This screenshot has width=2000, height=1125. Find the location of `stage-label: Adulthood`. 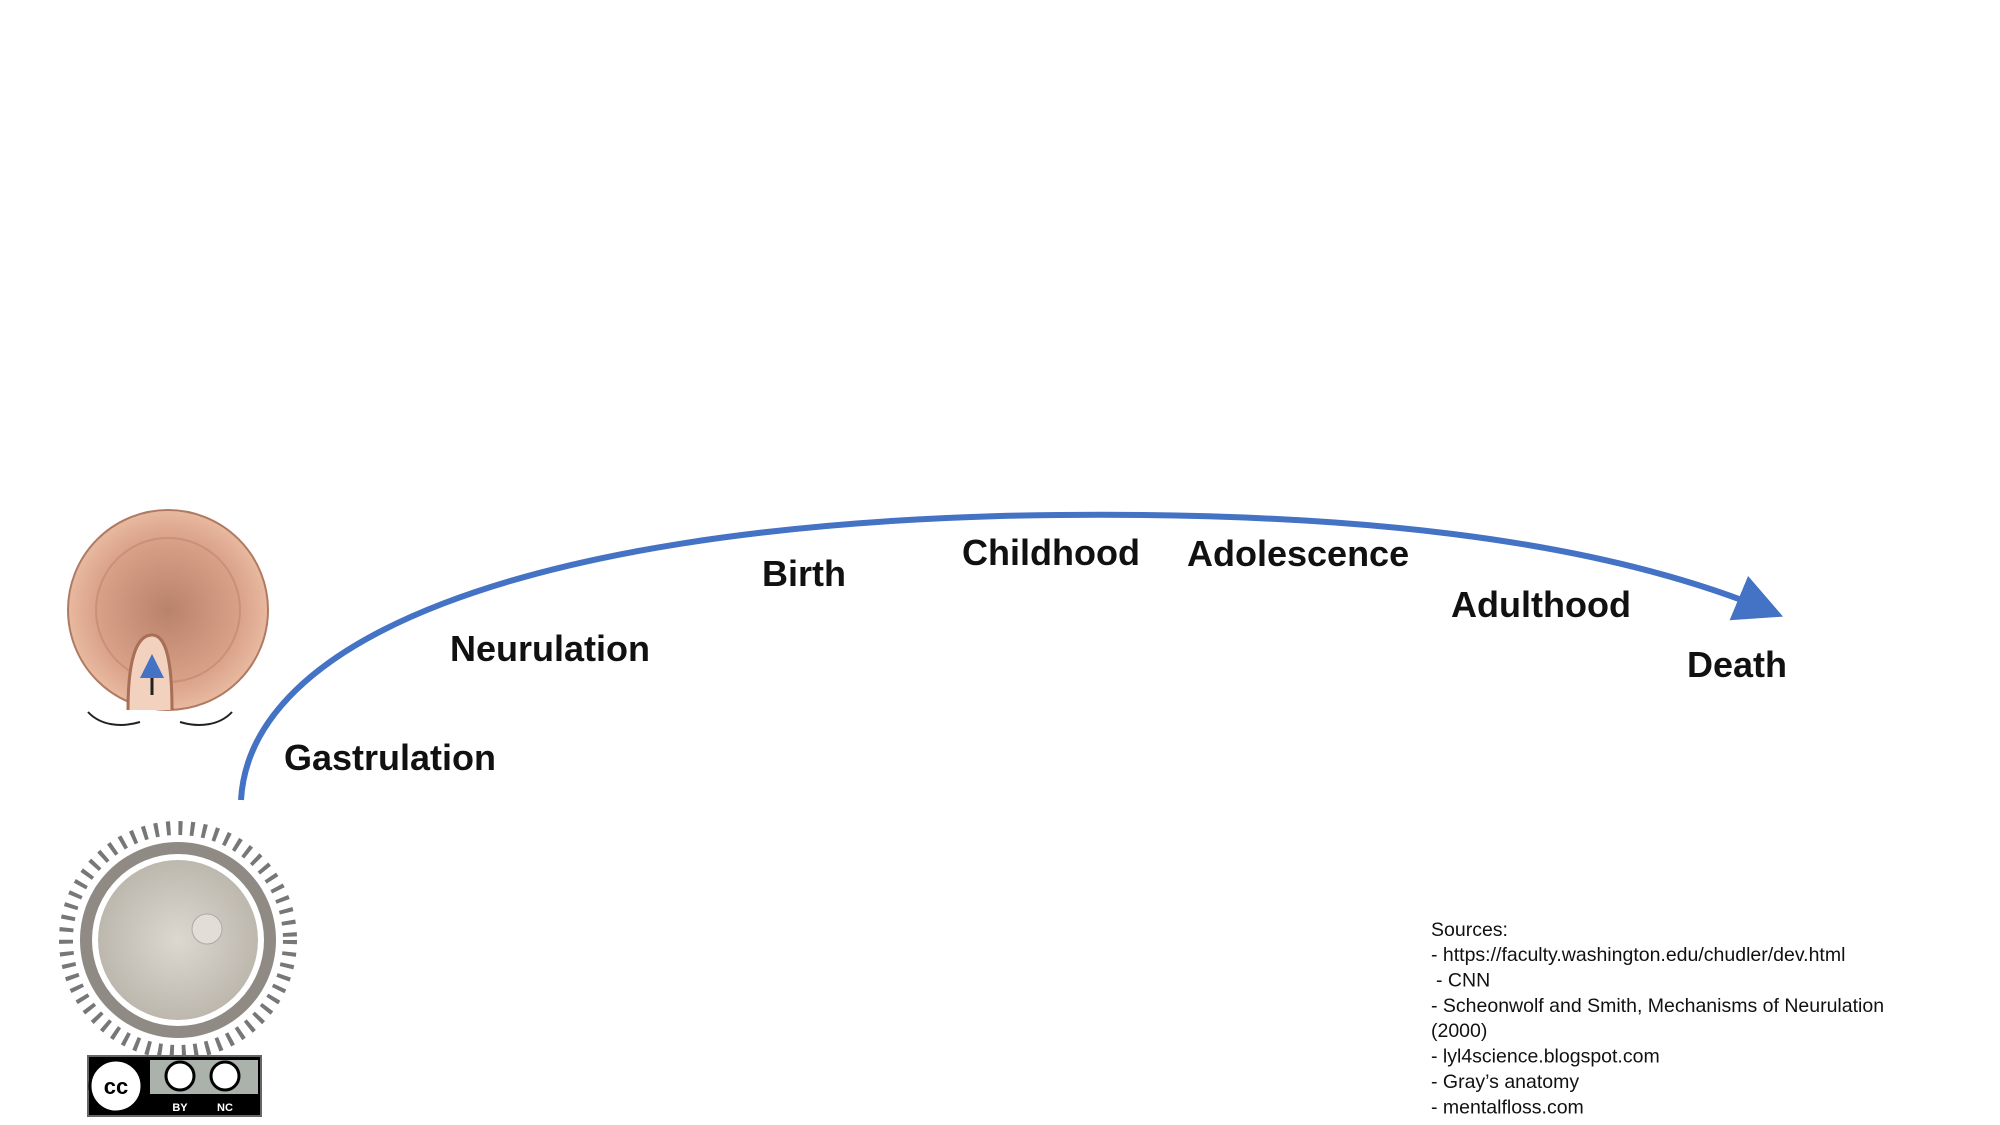

stage-label: Adulthood is located at coordinates (1541, 604).